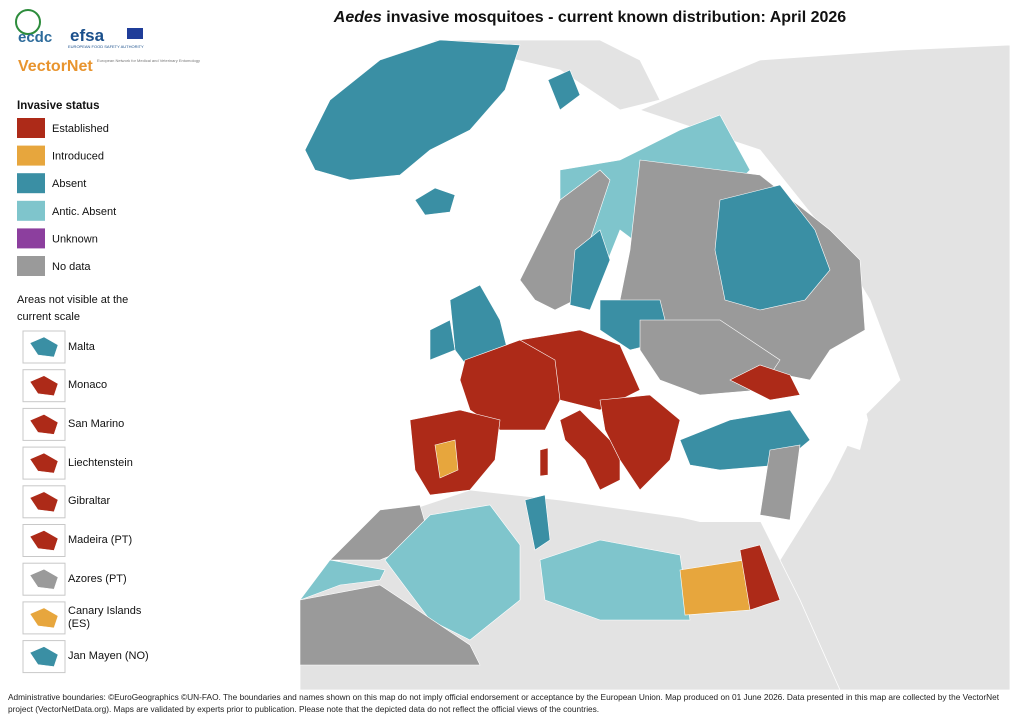  Describe the element at coordinates (390, 625) in the screenshot. I see `sahel` at that location.